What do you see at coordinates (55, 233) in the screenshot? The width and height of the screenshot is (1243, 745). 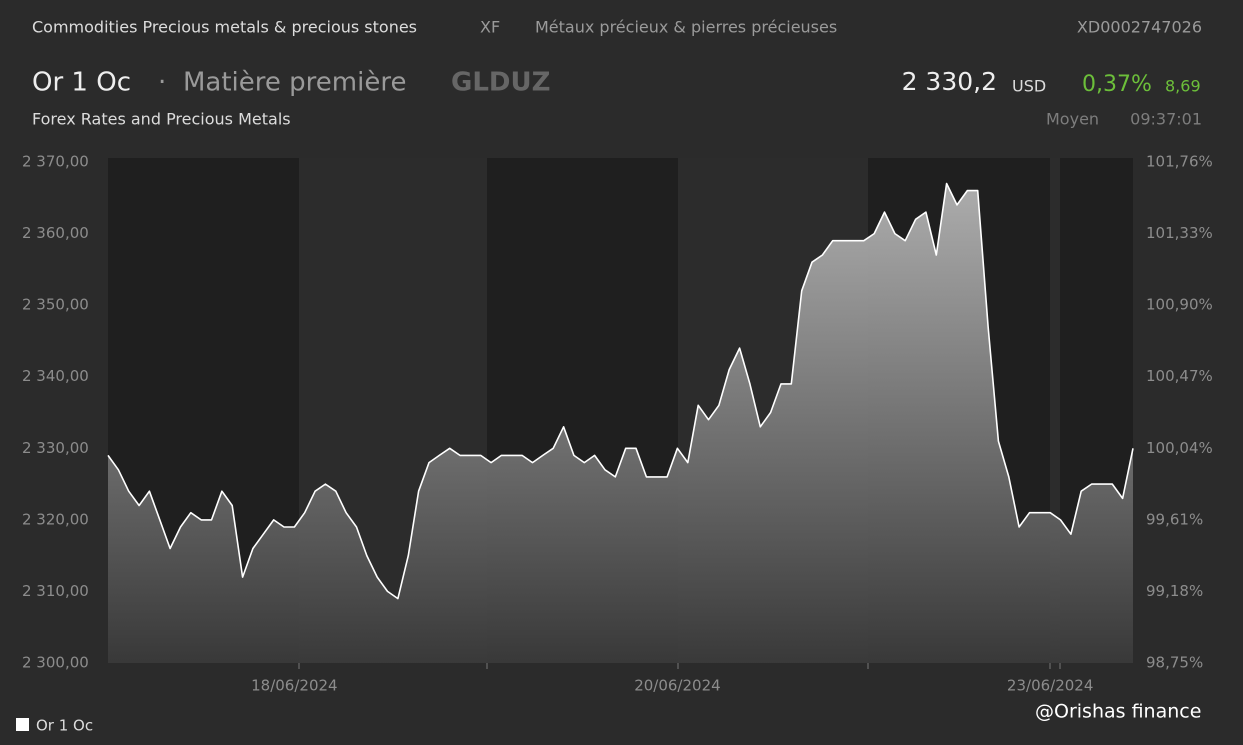 I see `y-tick-label: 2 360,00` at bounding box center [55, 233].